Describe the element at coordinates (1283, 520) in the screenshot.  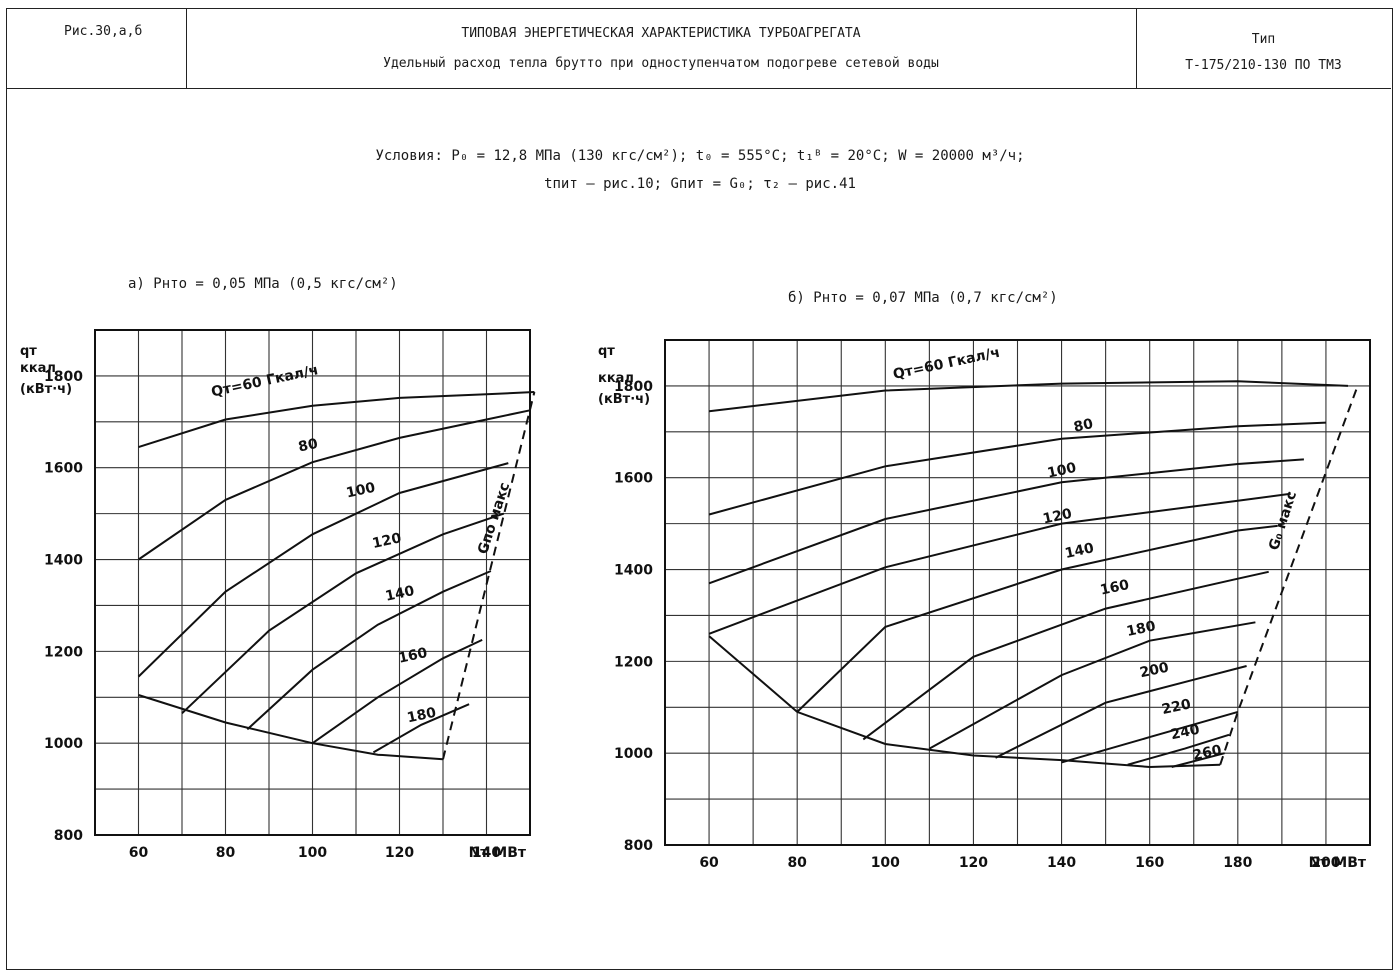
I see `max-line-label: G₀ макс` at that location.